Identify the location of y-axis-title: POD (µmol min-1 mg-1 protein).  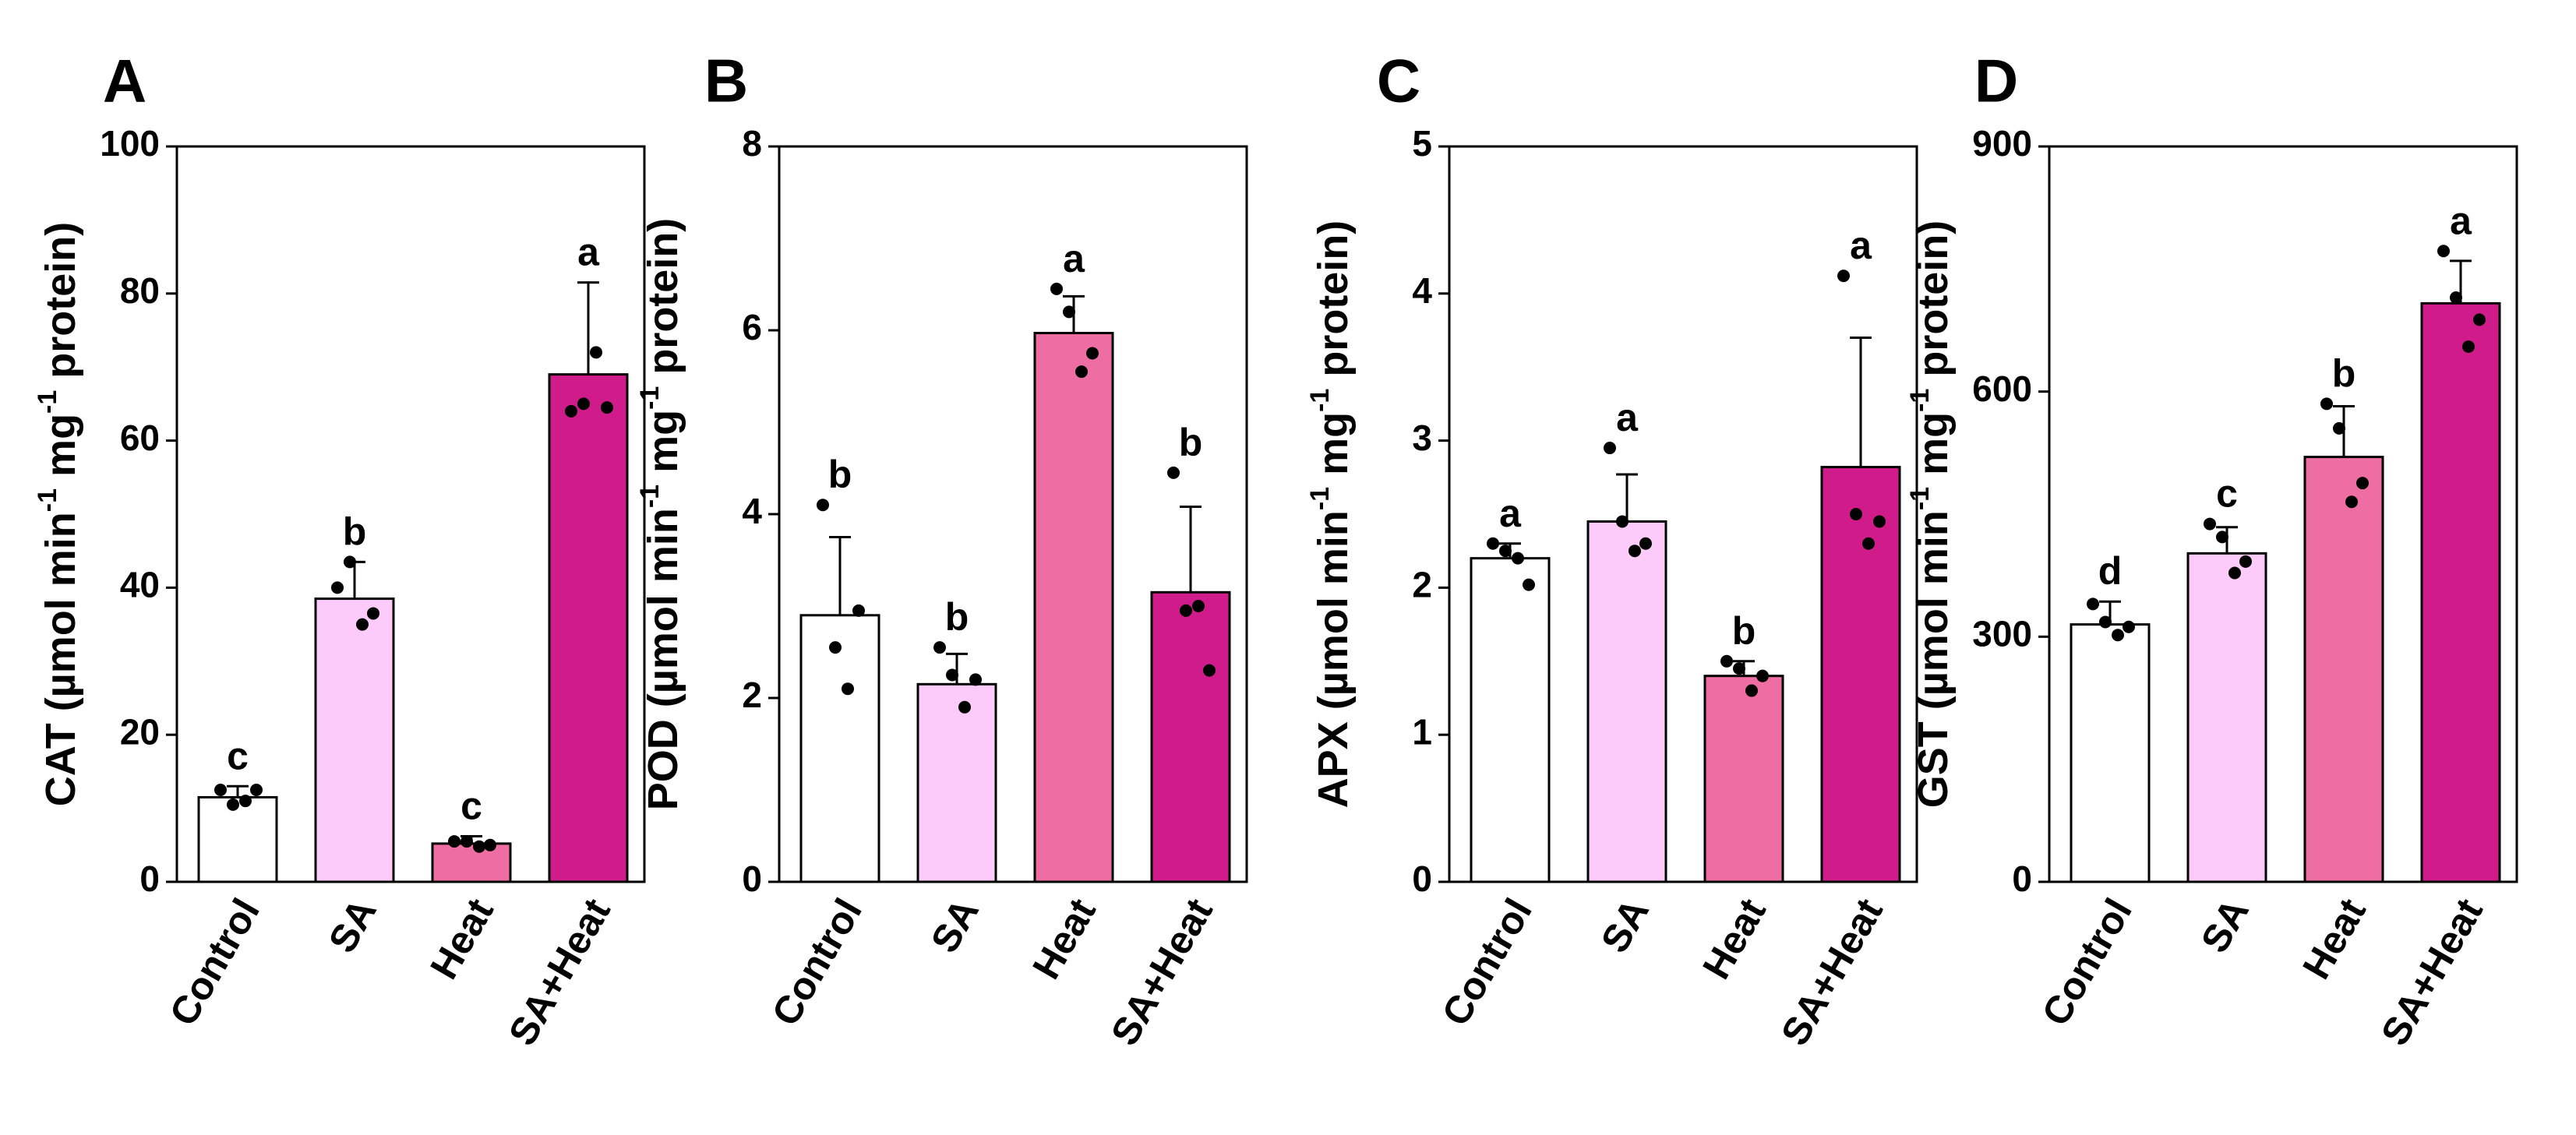
(660, 514).